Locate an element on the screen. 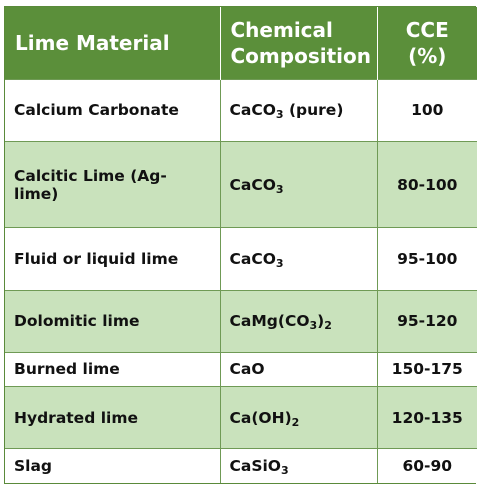 Image resolution: width=480 pixels, height=489 pixels. composition-cell: CaO is located at coordinates (299, 369).